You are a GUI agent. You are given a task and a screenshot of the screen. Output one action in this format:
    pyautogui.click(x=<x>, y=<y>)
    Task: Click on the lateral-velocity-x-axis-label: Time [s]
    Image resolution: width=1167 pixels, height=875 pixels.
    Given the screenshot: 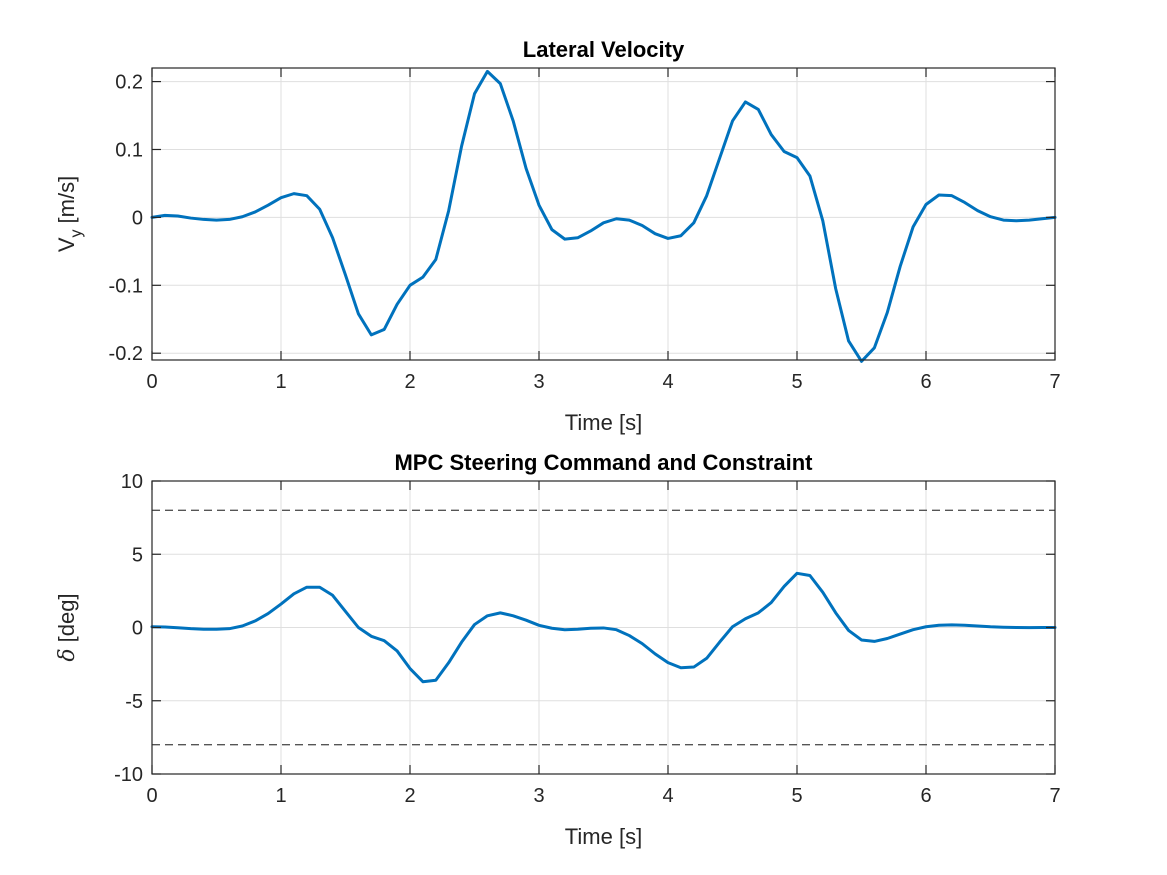 What is the action you would take?
    pyautogui.click(x=603, y=422)
    